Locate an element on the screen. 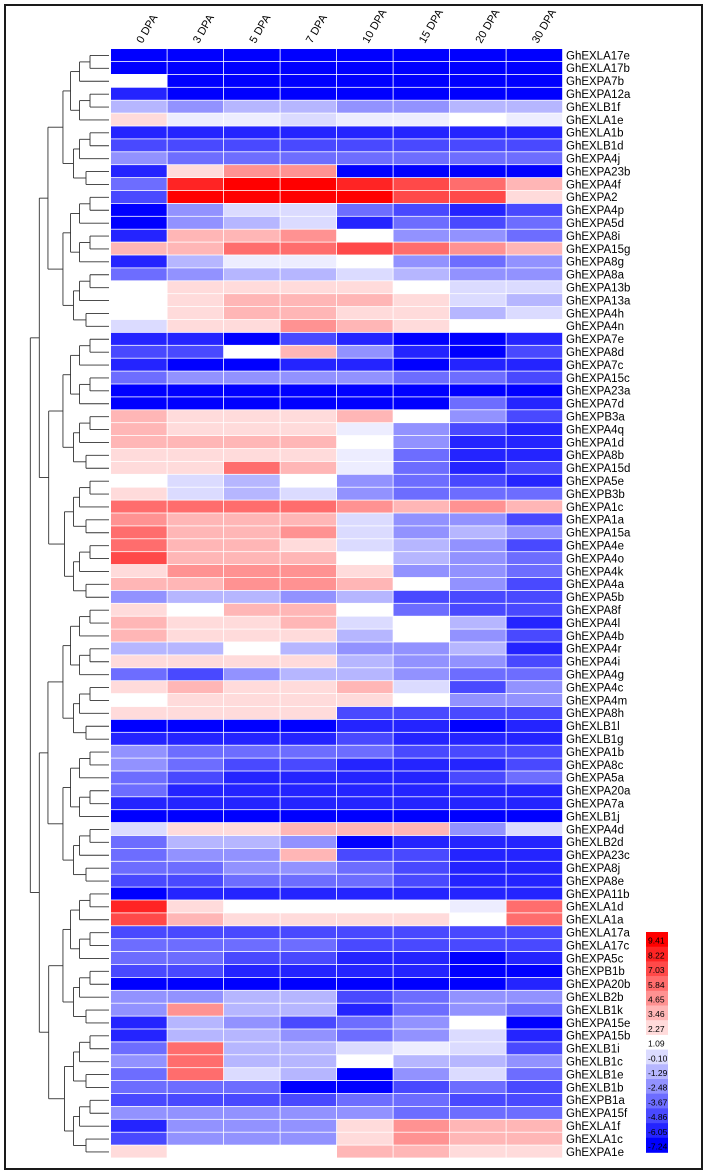  row-label: GhEXPA8j is located at coordinates (593, 869).